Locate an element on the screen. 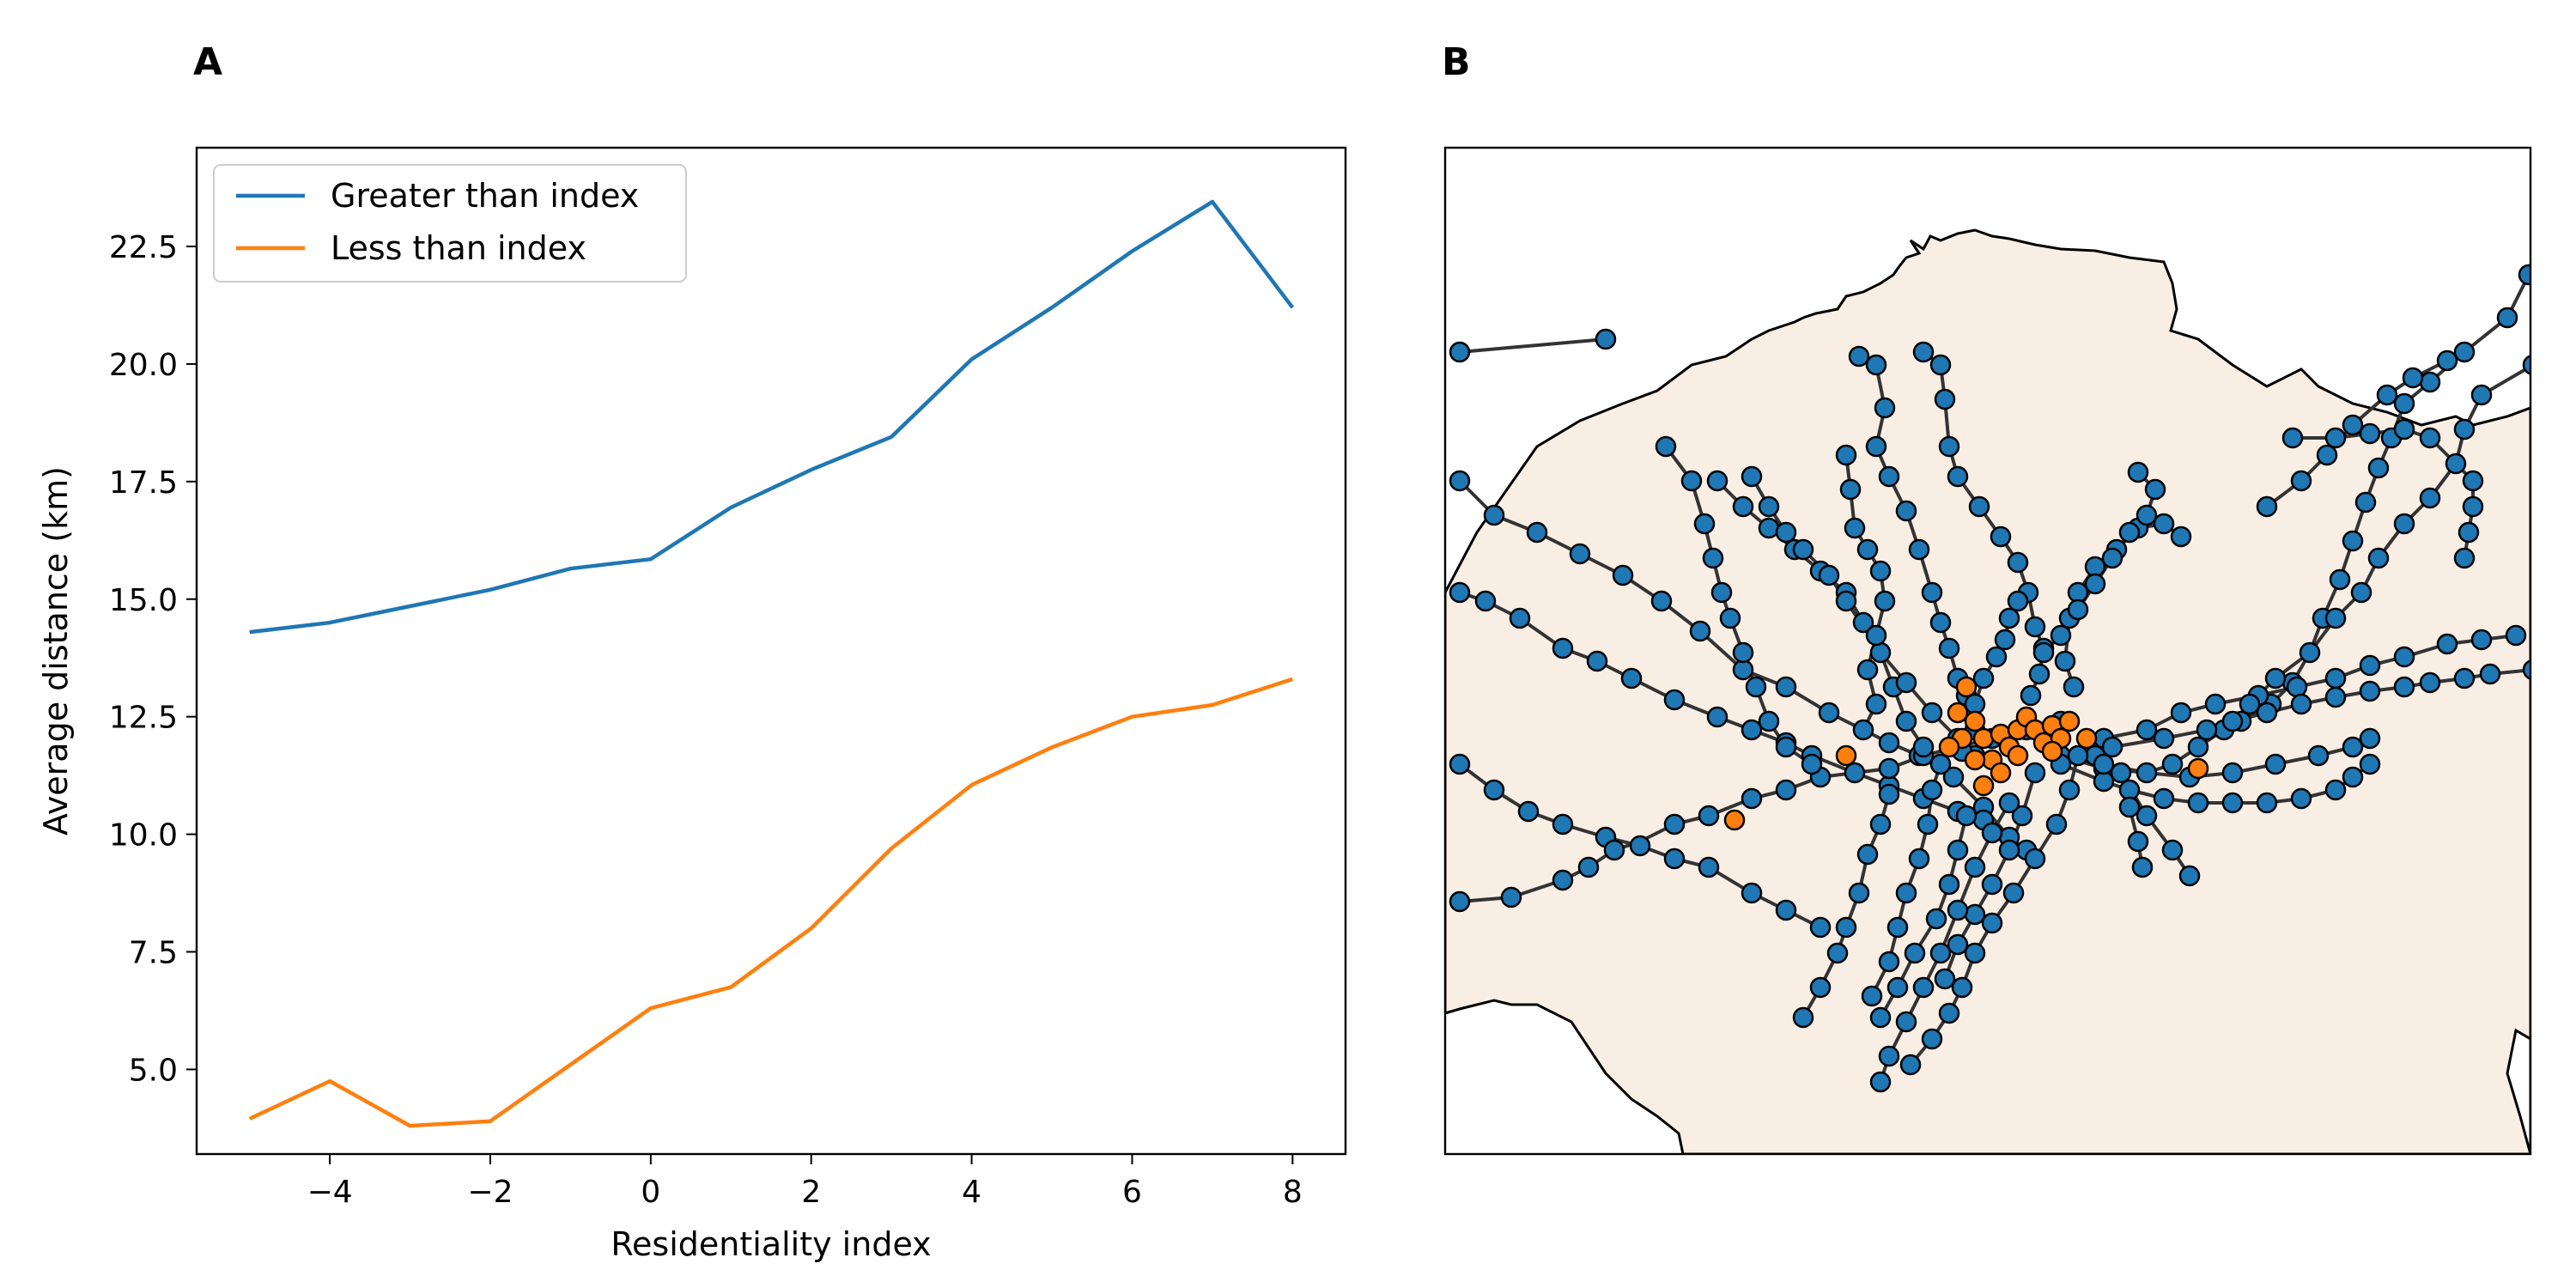 The image size is (2576, 1288). y-tick-label: 15.0 is located at coordinates (143, 600).